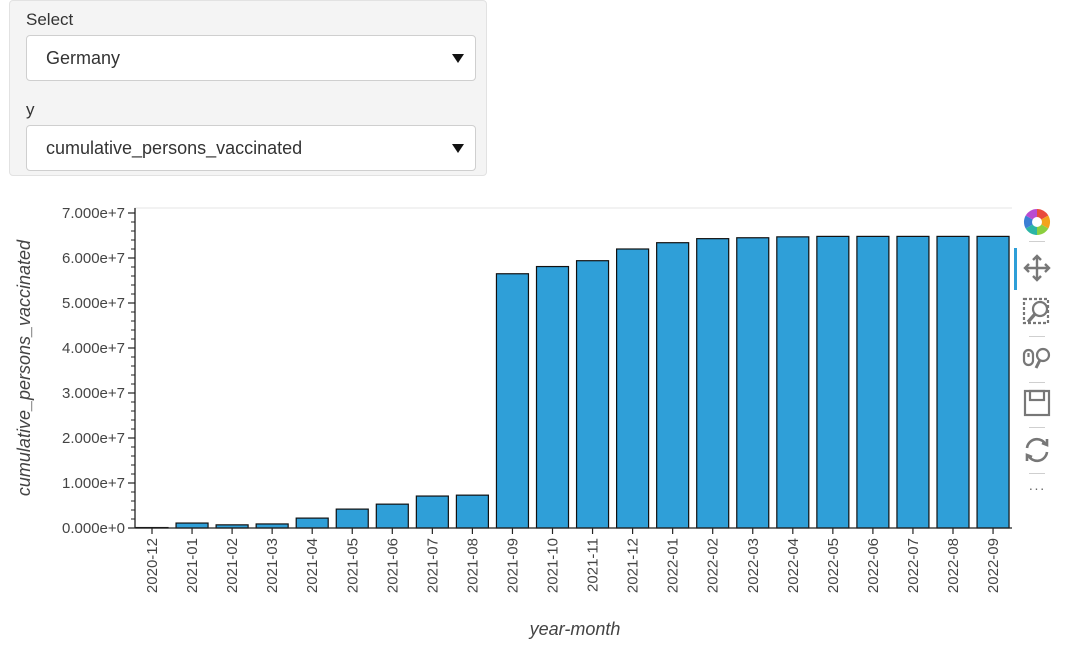  Describe the element at coordinates (272, 565) in the screenshot. I see `x-tick-label: 2021-03` at that location.